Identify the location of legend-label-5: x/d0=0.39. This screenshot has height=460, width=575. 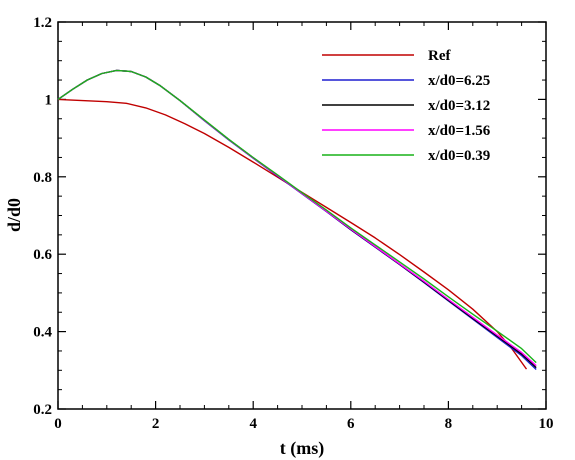
(459, 156).